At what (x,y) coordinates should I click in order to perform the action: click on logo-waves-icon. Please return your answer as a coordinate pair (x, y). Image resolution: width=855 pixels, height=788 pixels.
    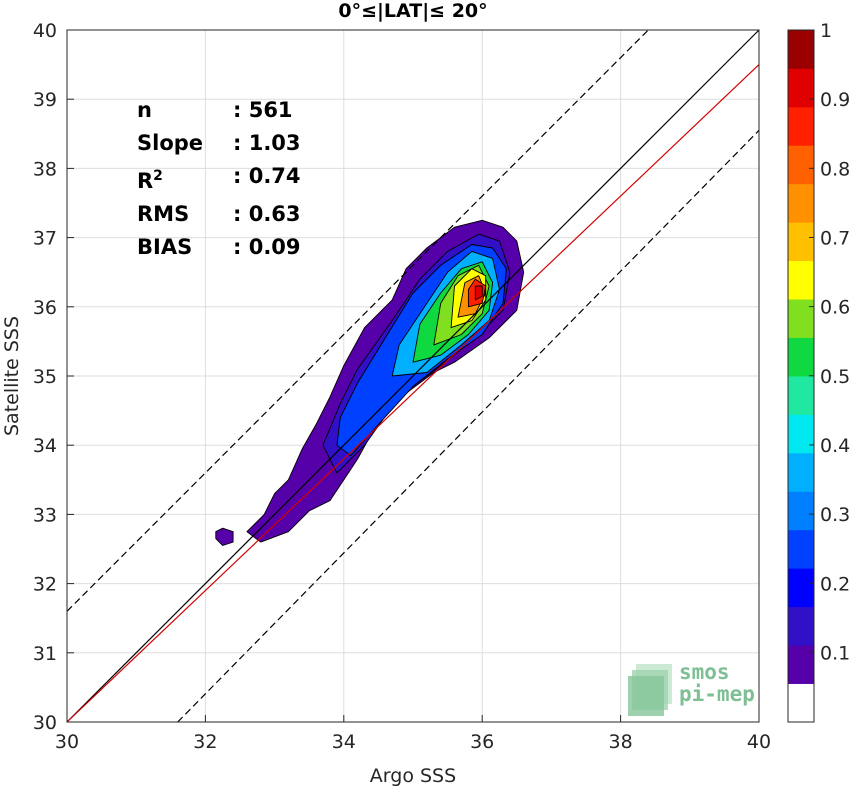
    Looking at the image, I should click on (650, 690).